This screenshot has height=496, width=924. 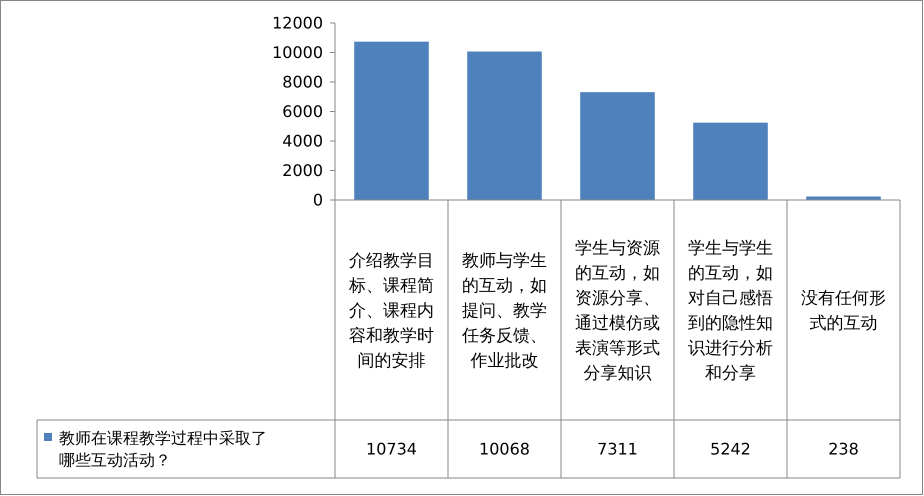 I want to click on x-tick-label: 教师与学生的互动，如提问、教学任务反馈、作业批改, so click(x=504, y=310).